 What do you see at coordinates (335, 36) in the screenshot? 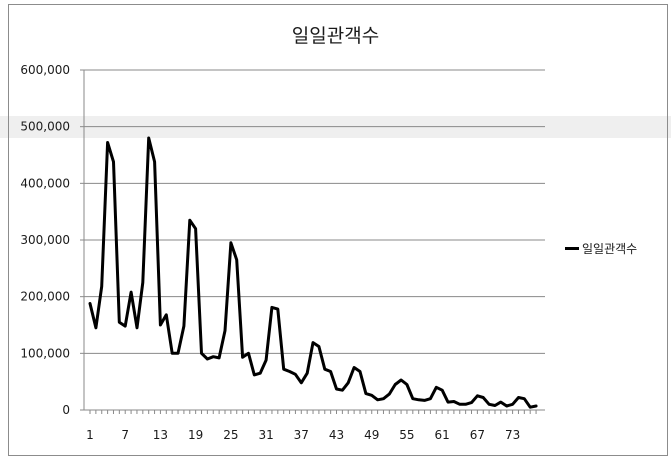
I see `chart-title: 일일관객수` at bounding box center [335, 36].